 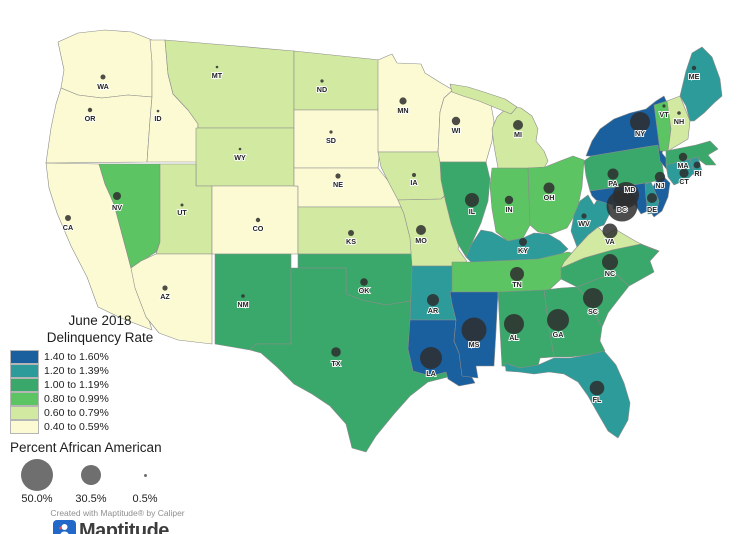 I want to click on person-icon, so click(x=64, y=529).